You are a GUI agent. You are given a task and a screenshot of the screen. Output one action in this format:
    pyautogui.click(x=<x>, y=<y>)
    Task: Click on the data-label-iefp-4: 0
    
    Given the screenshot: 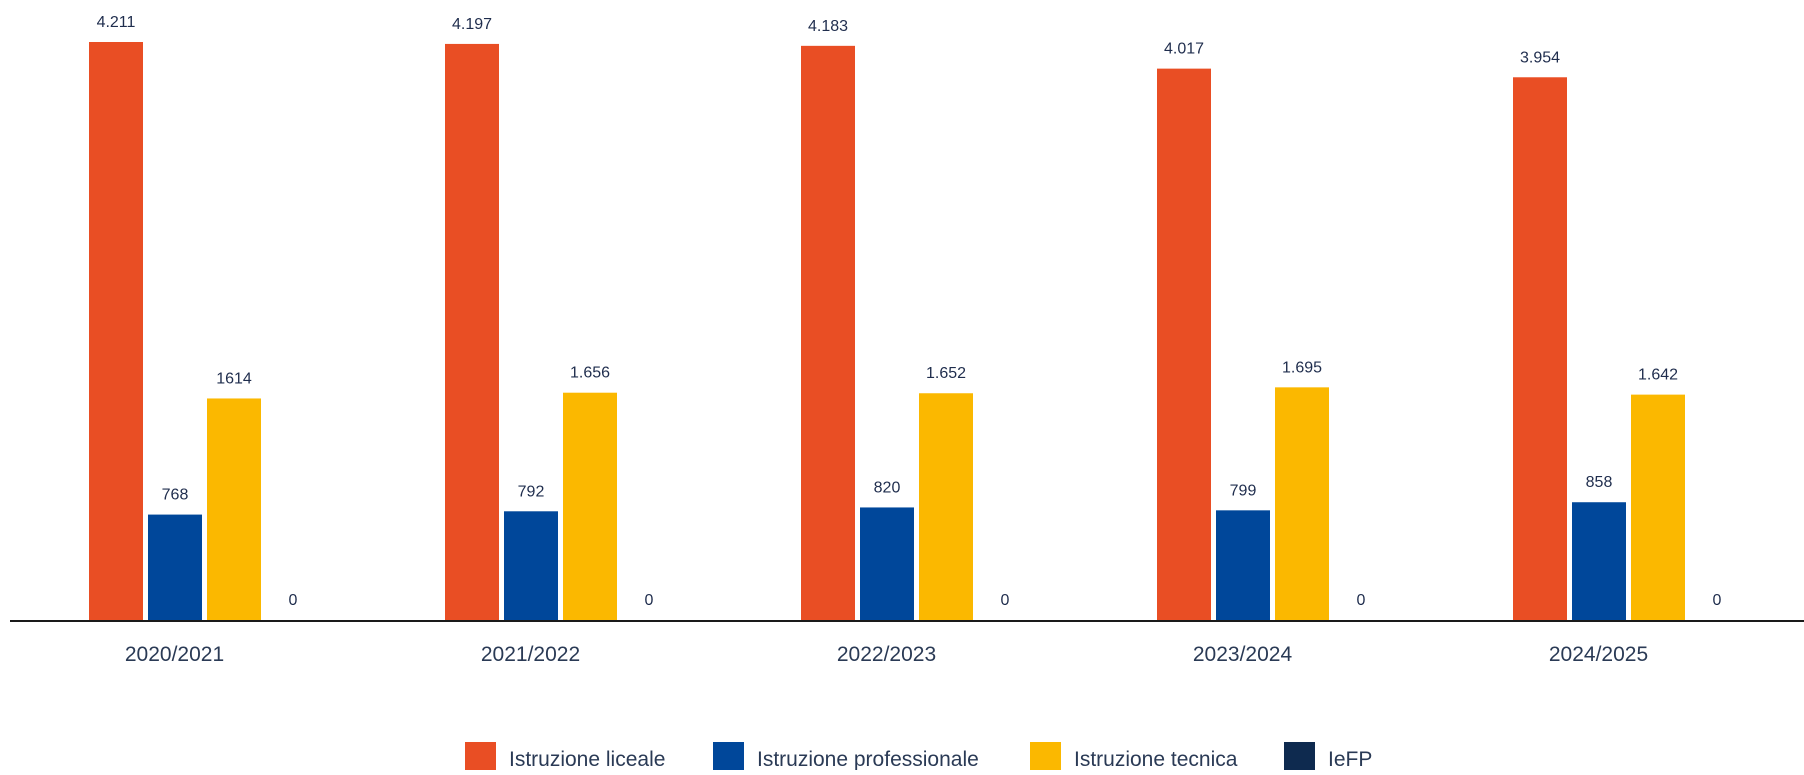 What is the action you would take?
    pyautogui.click(x=1717, y=600)
    